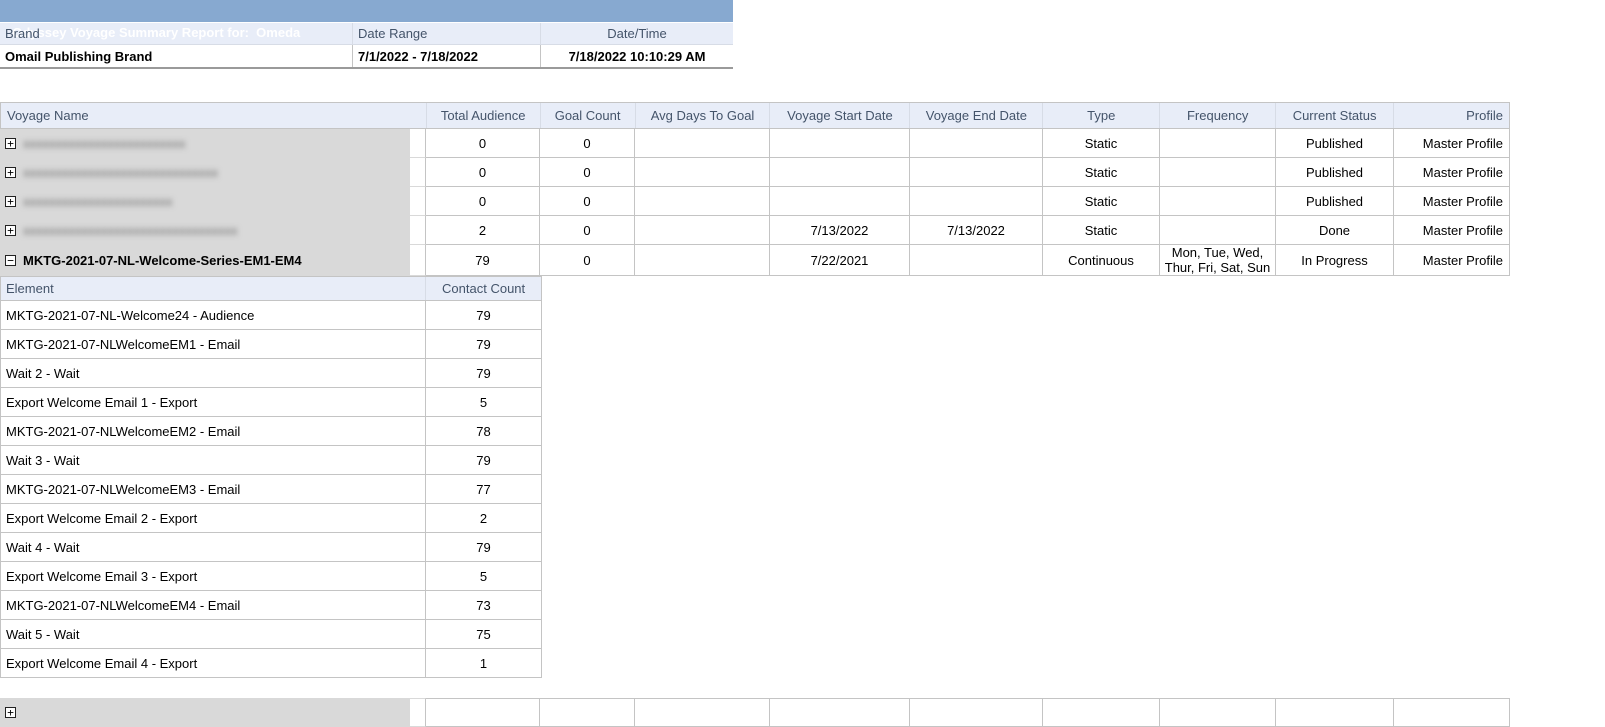  I want to click on redacted-voyage-name: xxxxxxxxxxxxxxxxxxxxxxx, so click(98, 201).